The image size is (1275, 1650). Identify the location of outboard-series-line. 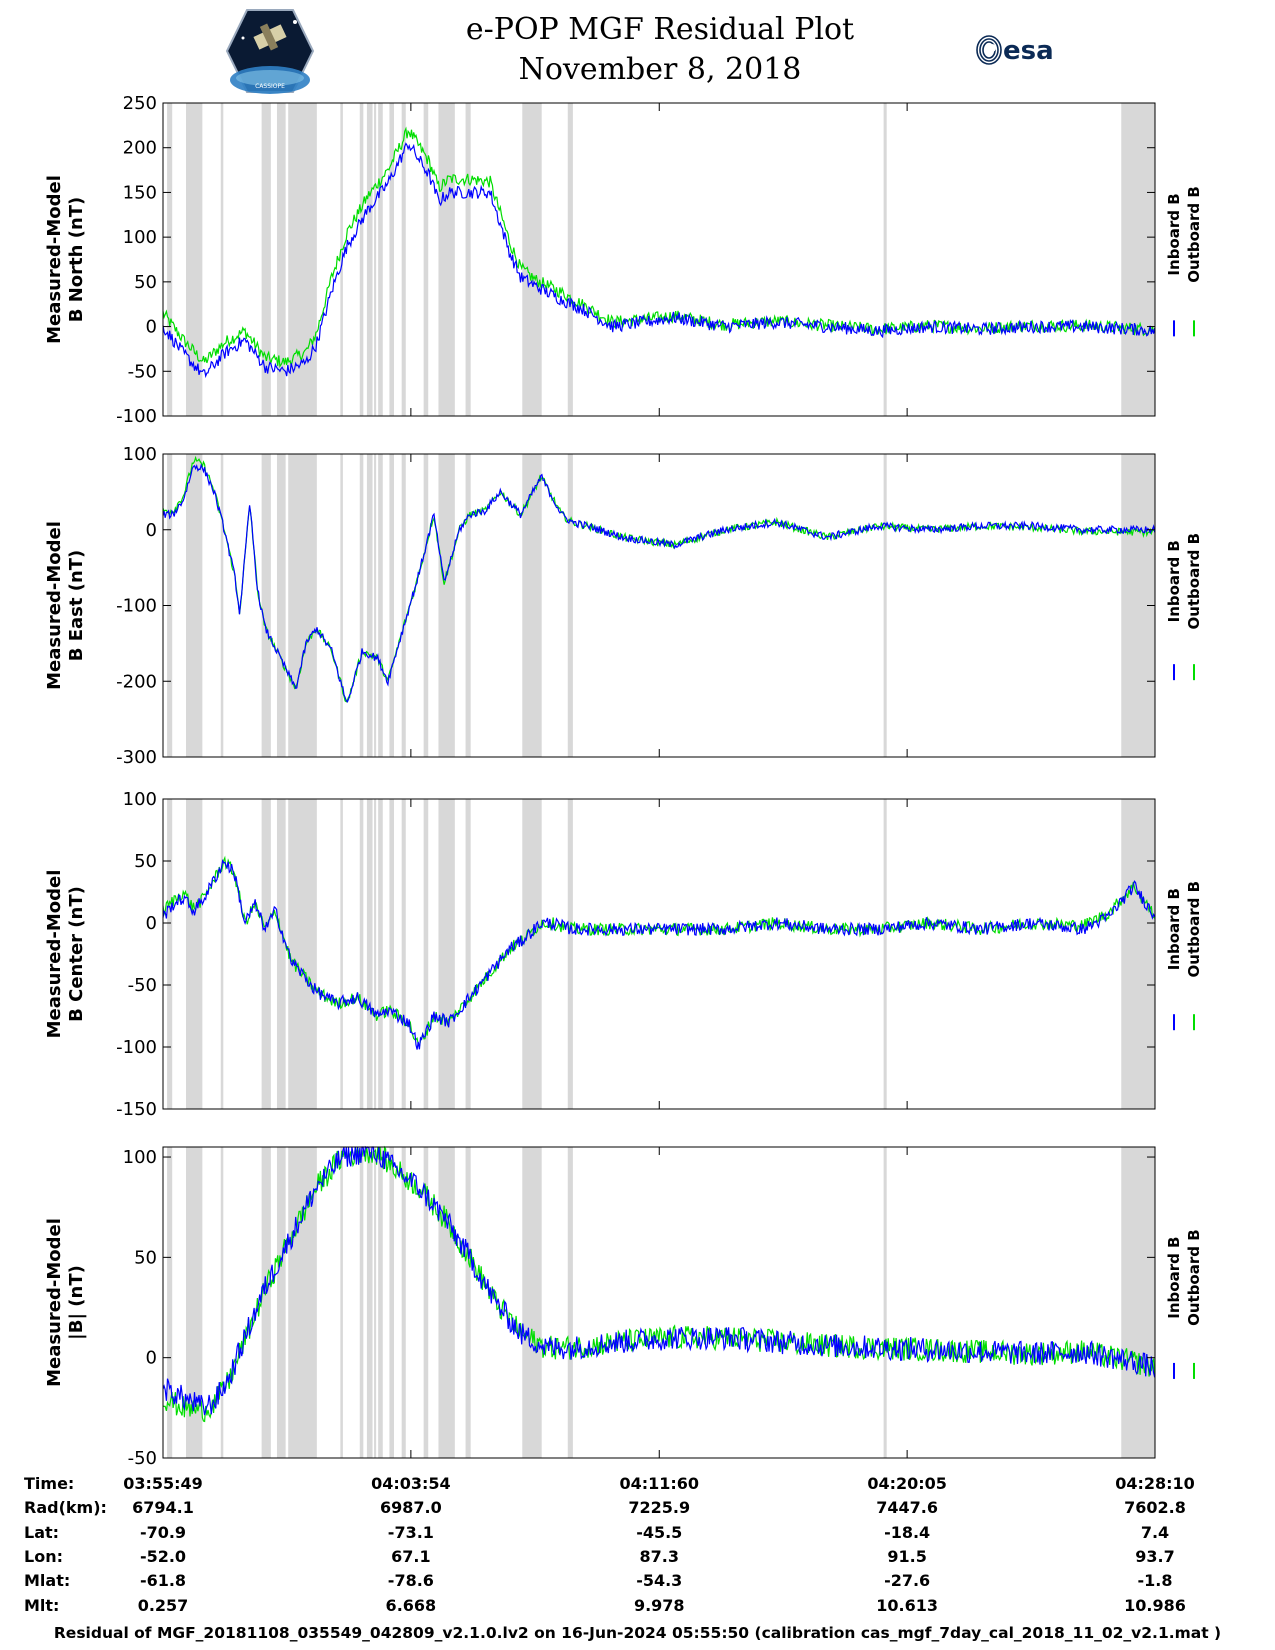
(659, 247).